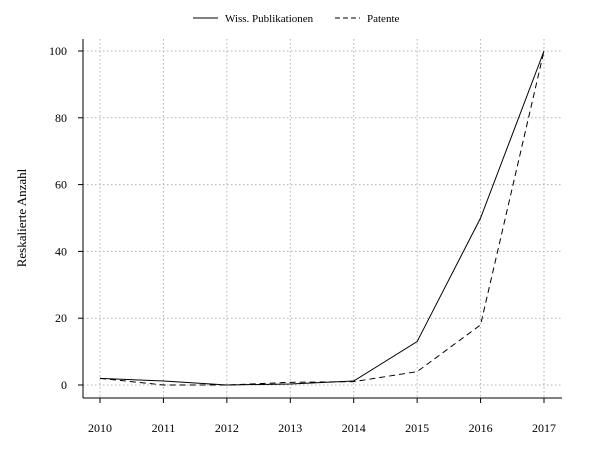 This screenshot has height=450, width=600. What do you see at coordinates (61, 118) in the screenshot?
I see `y-tick-label-80: 80` at bounding box center [61, 118].